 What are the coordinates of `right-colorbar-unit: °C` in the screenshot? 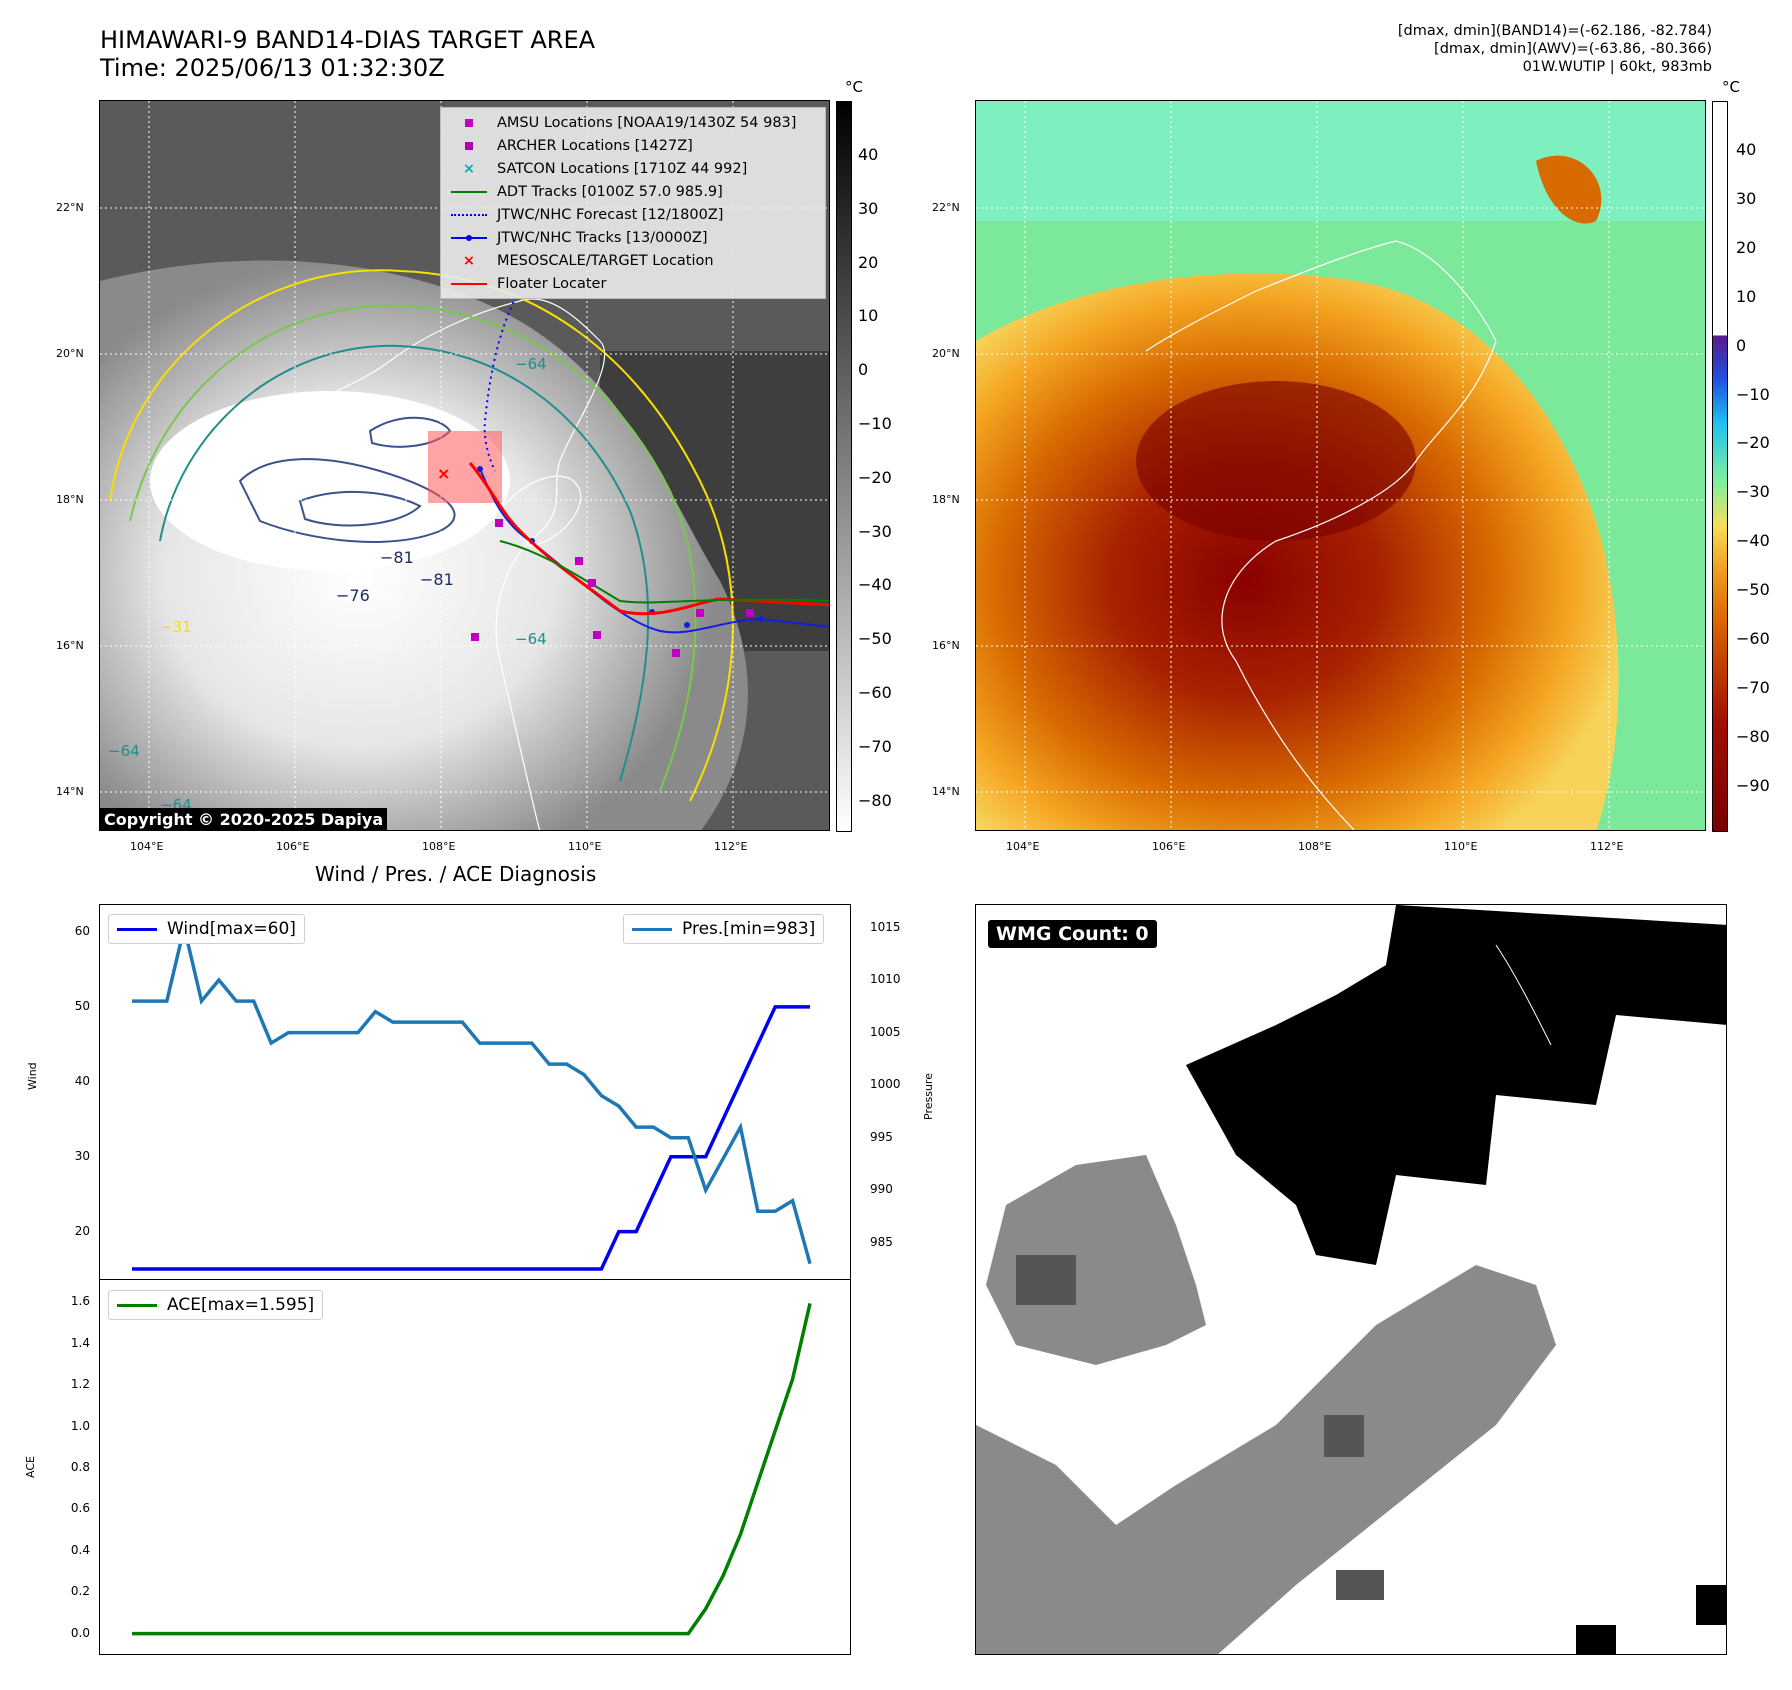 It's located at (1731, 87).